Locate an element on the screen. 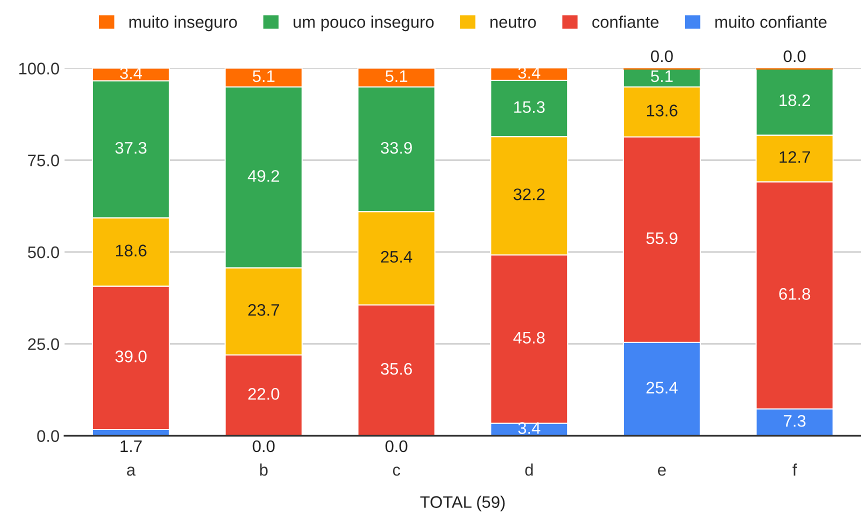 This screenshot has width=861, height=525. data-label: 45.8 is located at coordinates (529, 338).